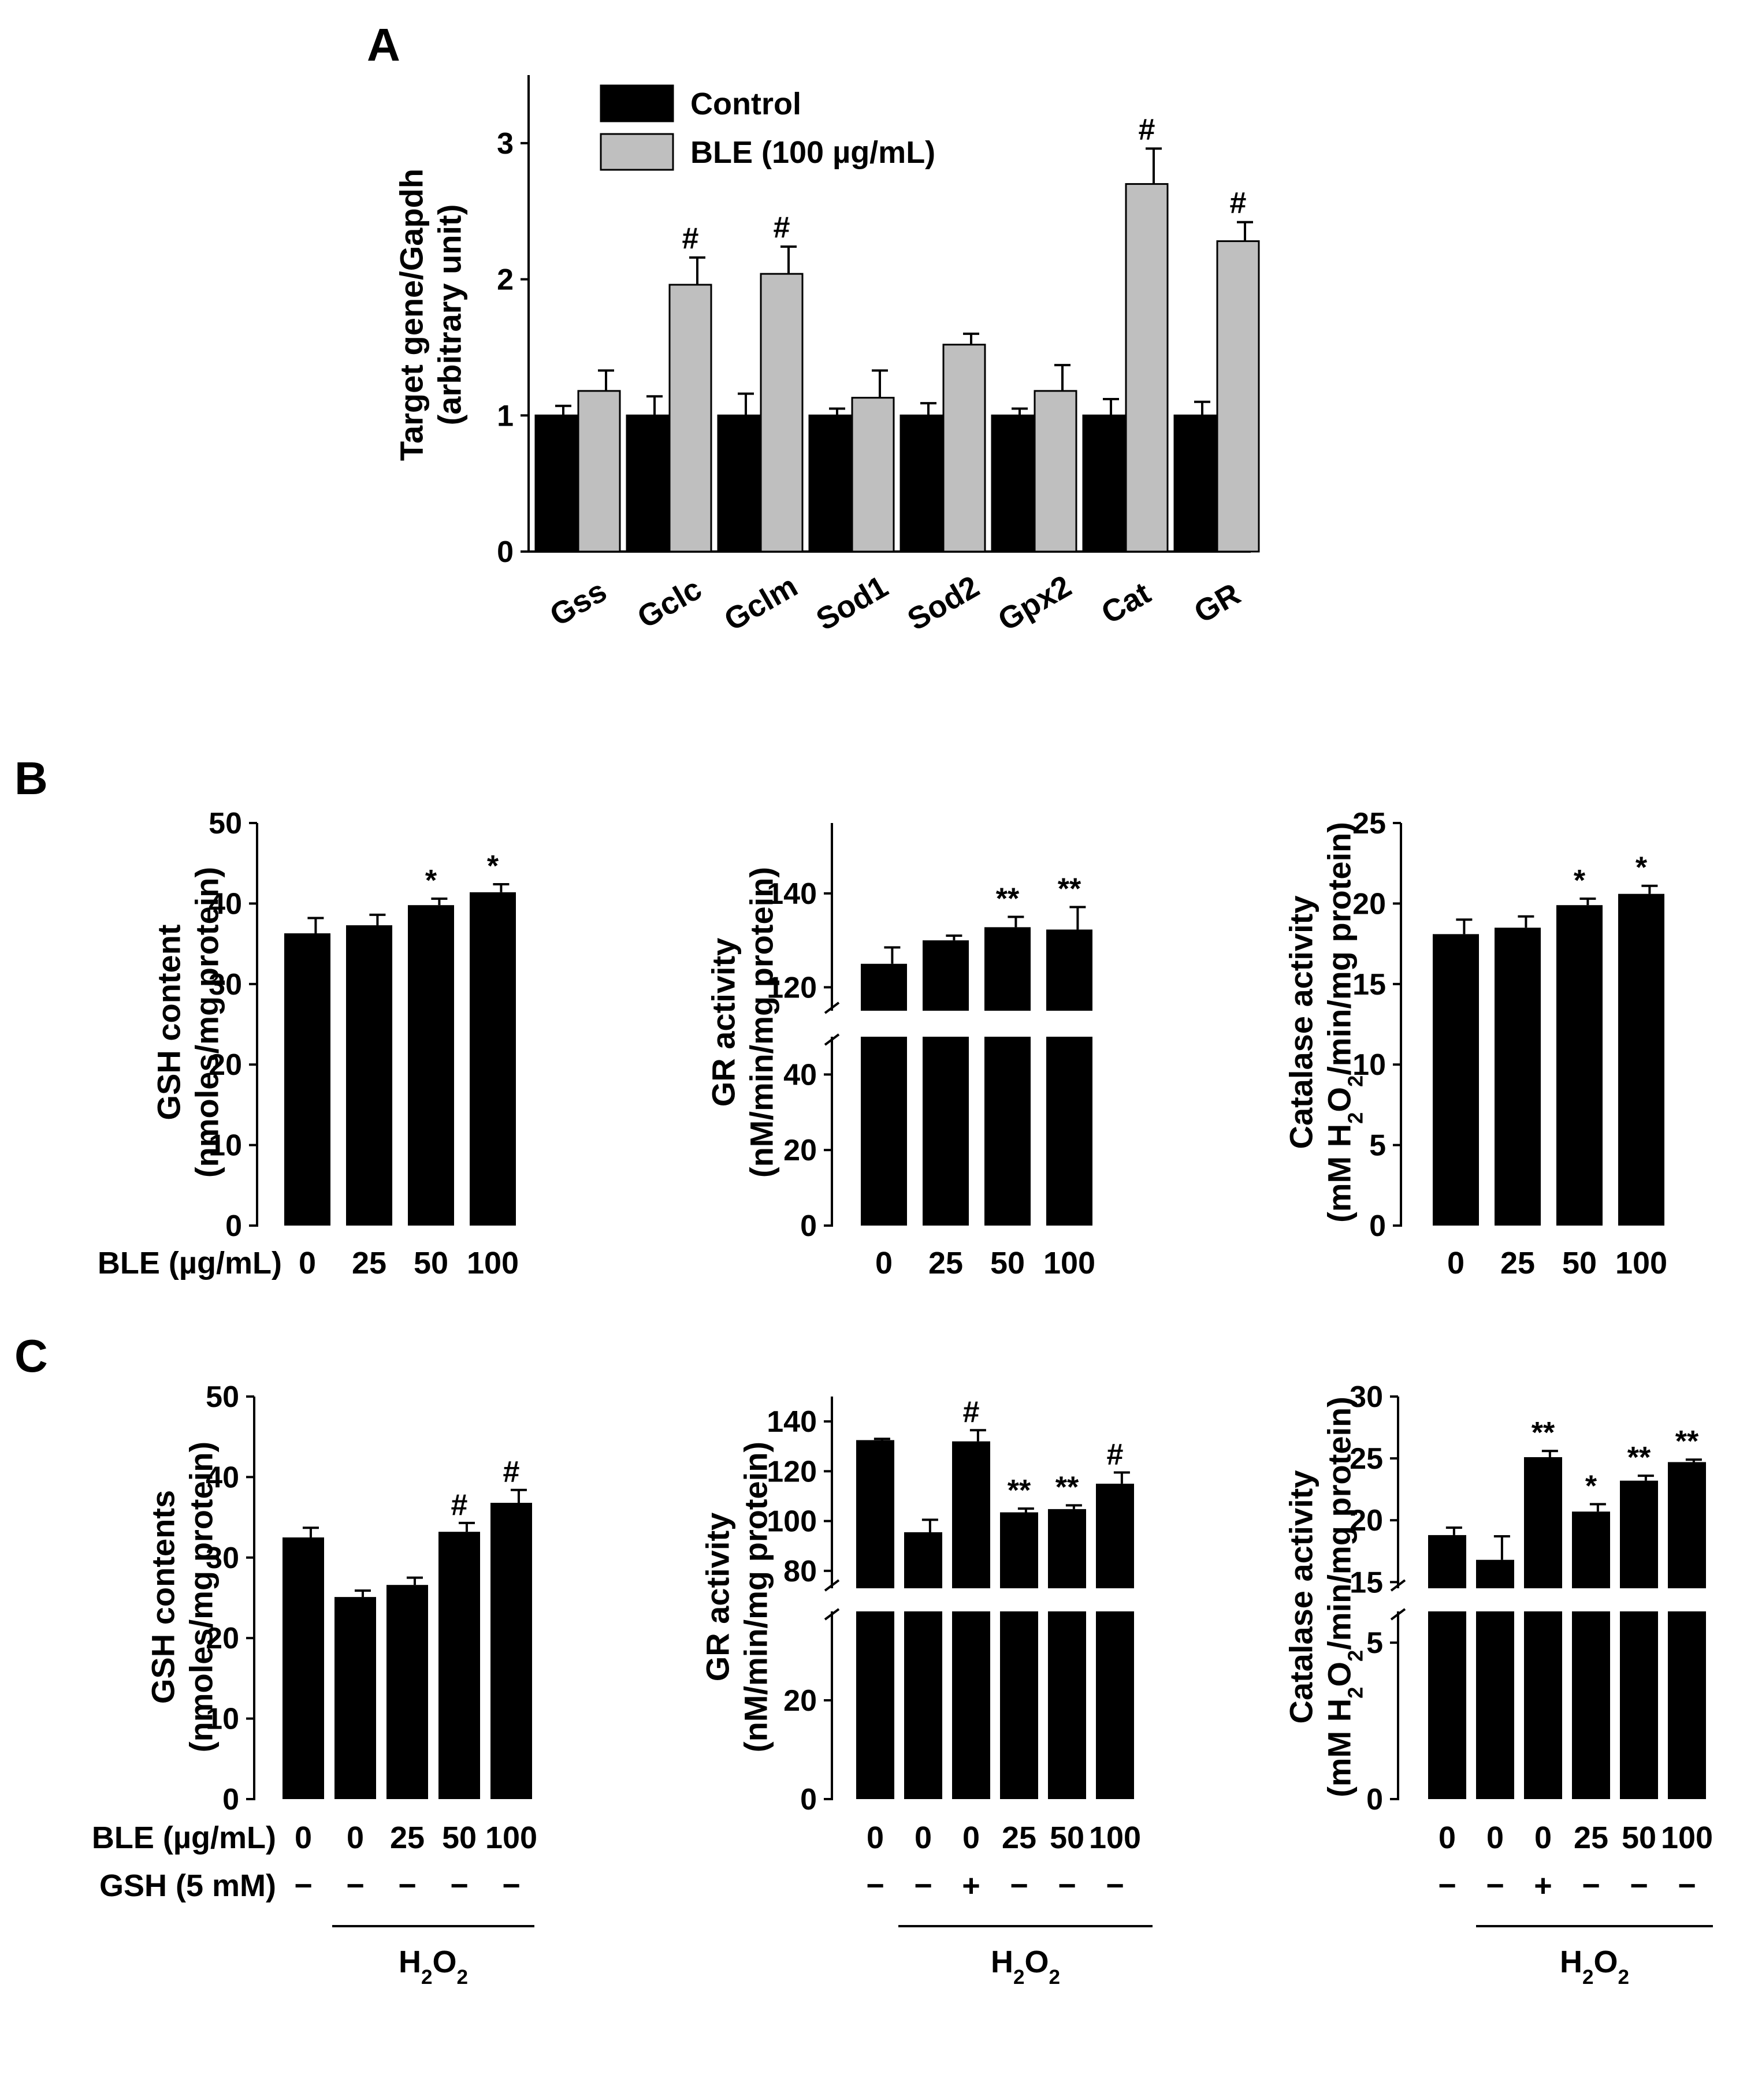  Describe the element at coordinates (761, 603) in the screenshot. I see `x-category-label: Gclm` at that location.